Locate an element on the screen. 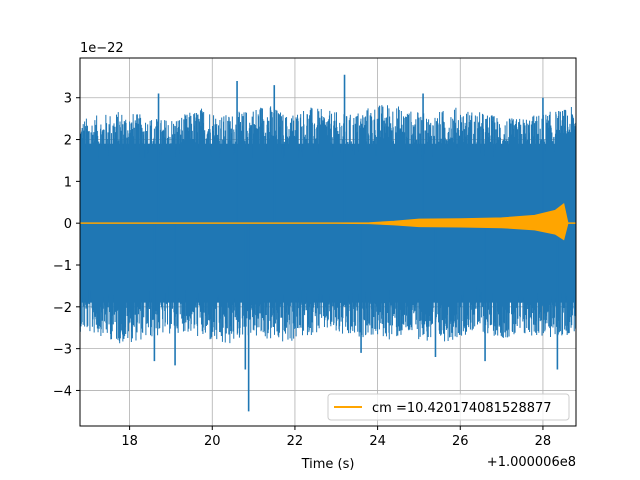 This screenshot has height=480, width=640. y-tick-label: 2 is located at coordinates (68, 141).